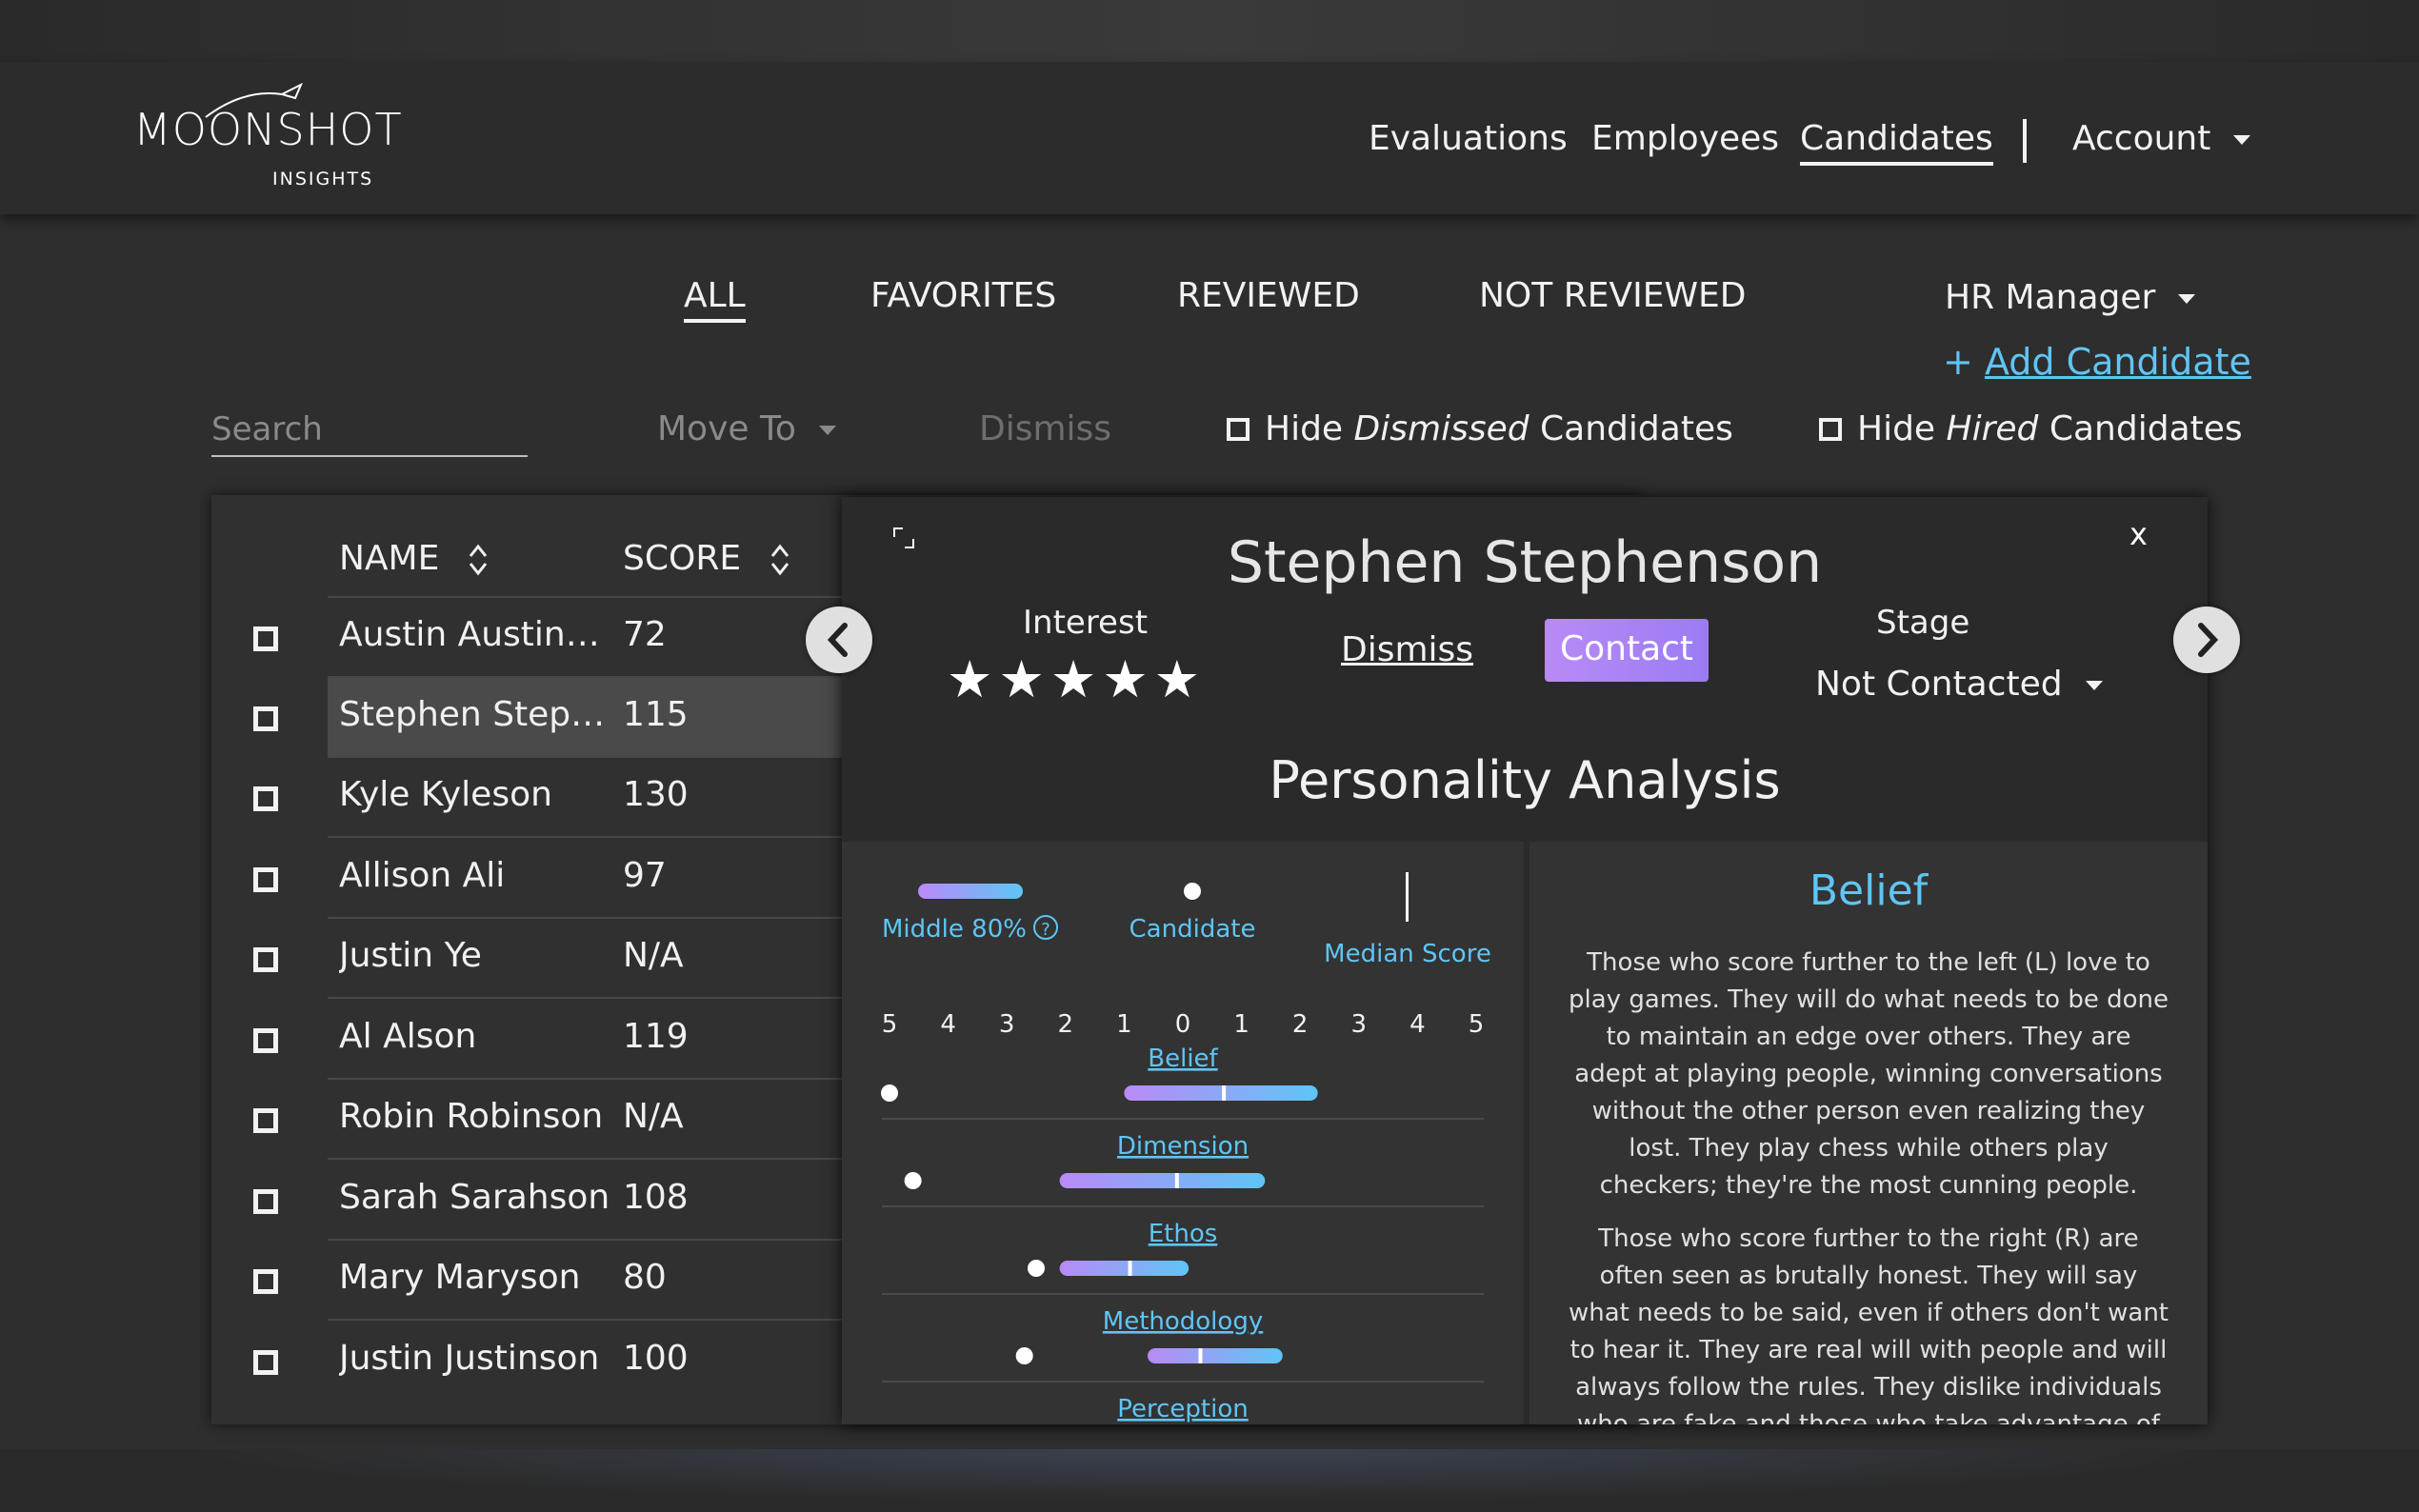  Describe the element at coordinates (1525, 562) in the screenshot. I see `candidate-title: Stephen Stephenson` at that location.